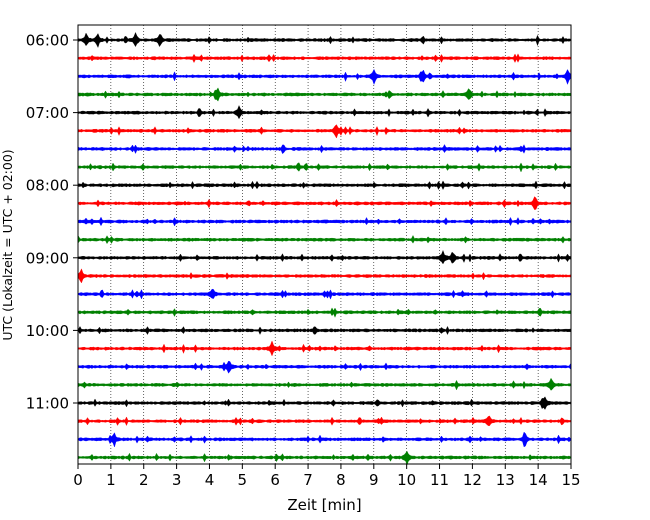  I want to click on x-tick-label: 1, so click(111, 480).